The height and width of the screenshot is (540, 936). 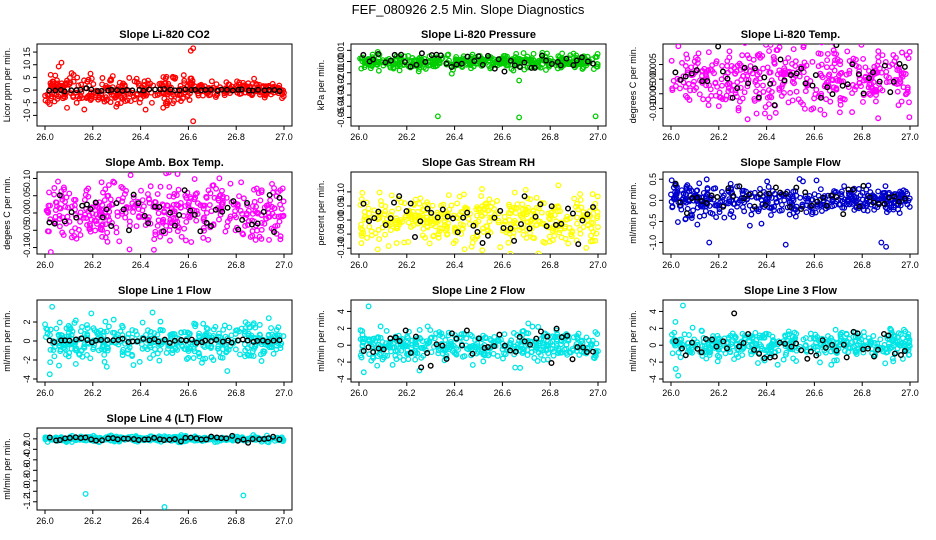 I want to click on y-tick-label: -1.0, so click(x=653, y=243).